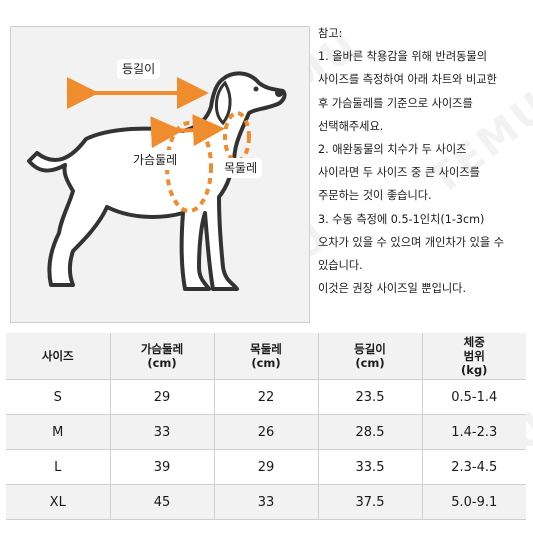 Image resolution: width=533 pixels, height=533 pixels. Describe the element at coordinates (402, 57) in the screenshot. I see `notes-line: 1. 올바른 착용감을 위해 반려동물의` at that location.